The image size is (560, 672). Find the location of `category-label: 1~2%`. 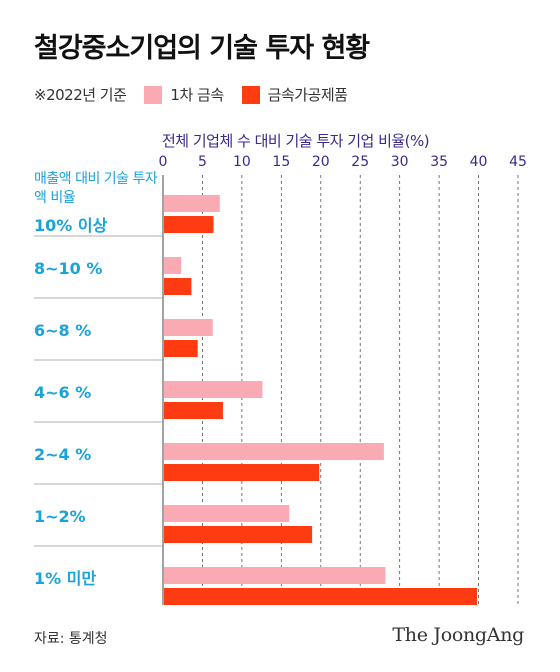

category-label: 1~2% is located at coordinates (60, 516).